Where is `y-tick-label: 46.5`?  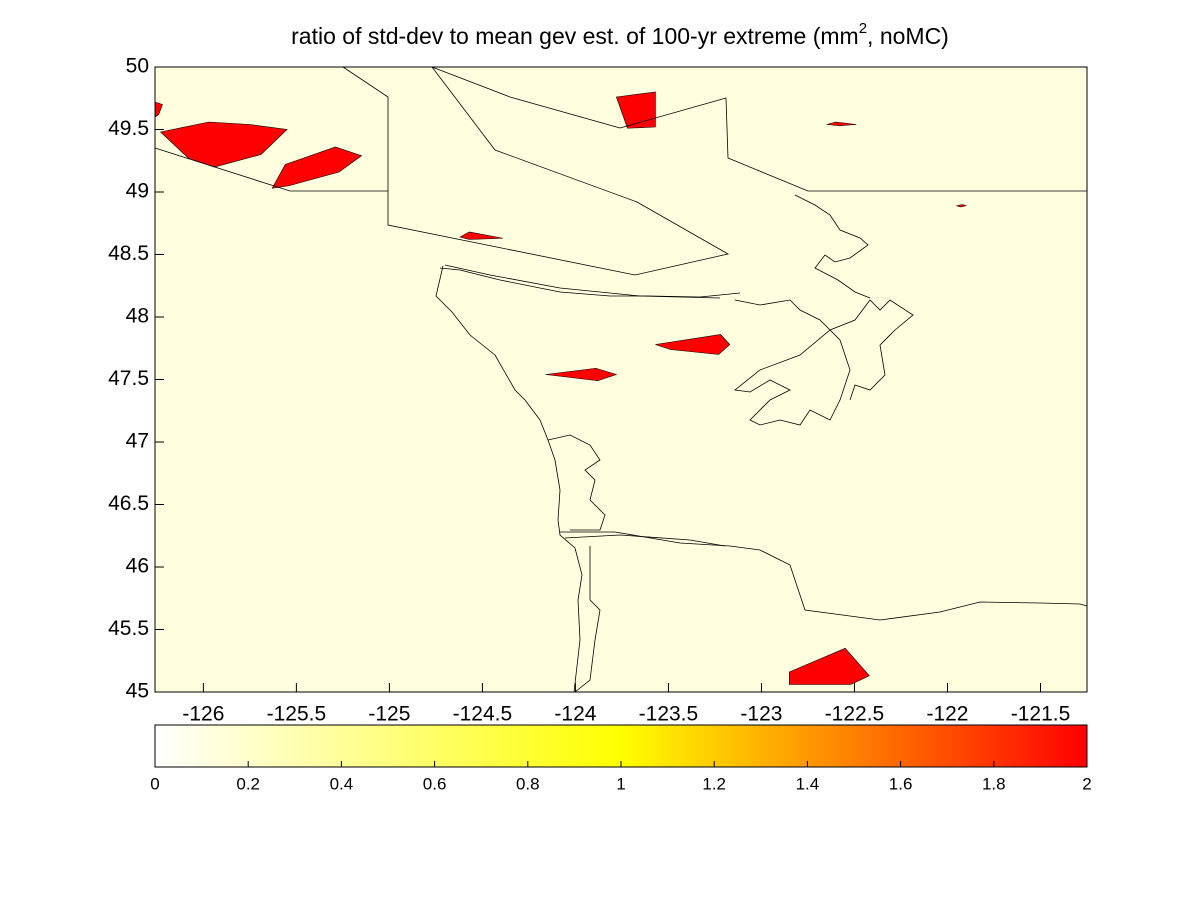 y-tick-label: 46.5 is located at coordinates (128, 503).